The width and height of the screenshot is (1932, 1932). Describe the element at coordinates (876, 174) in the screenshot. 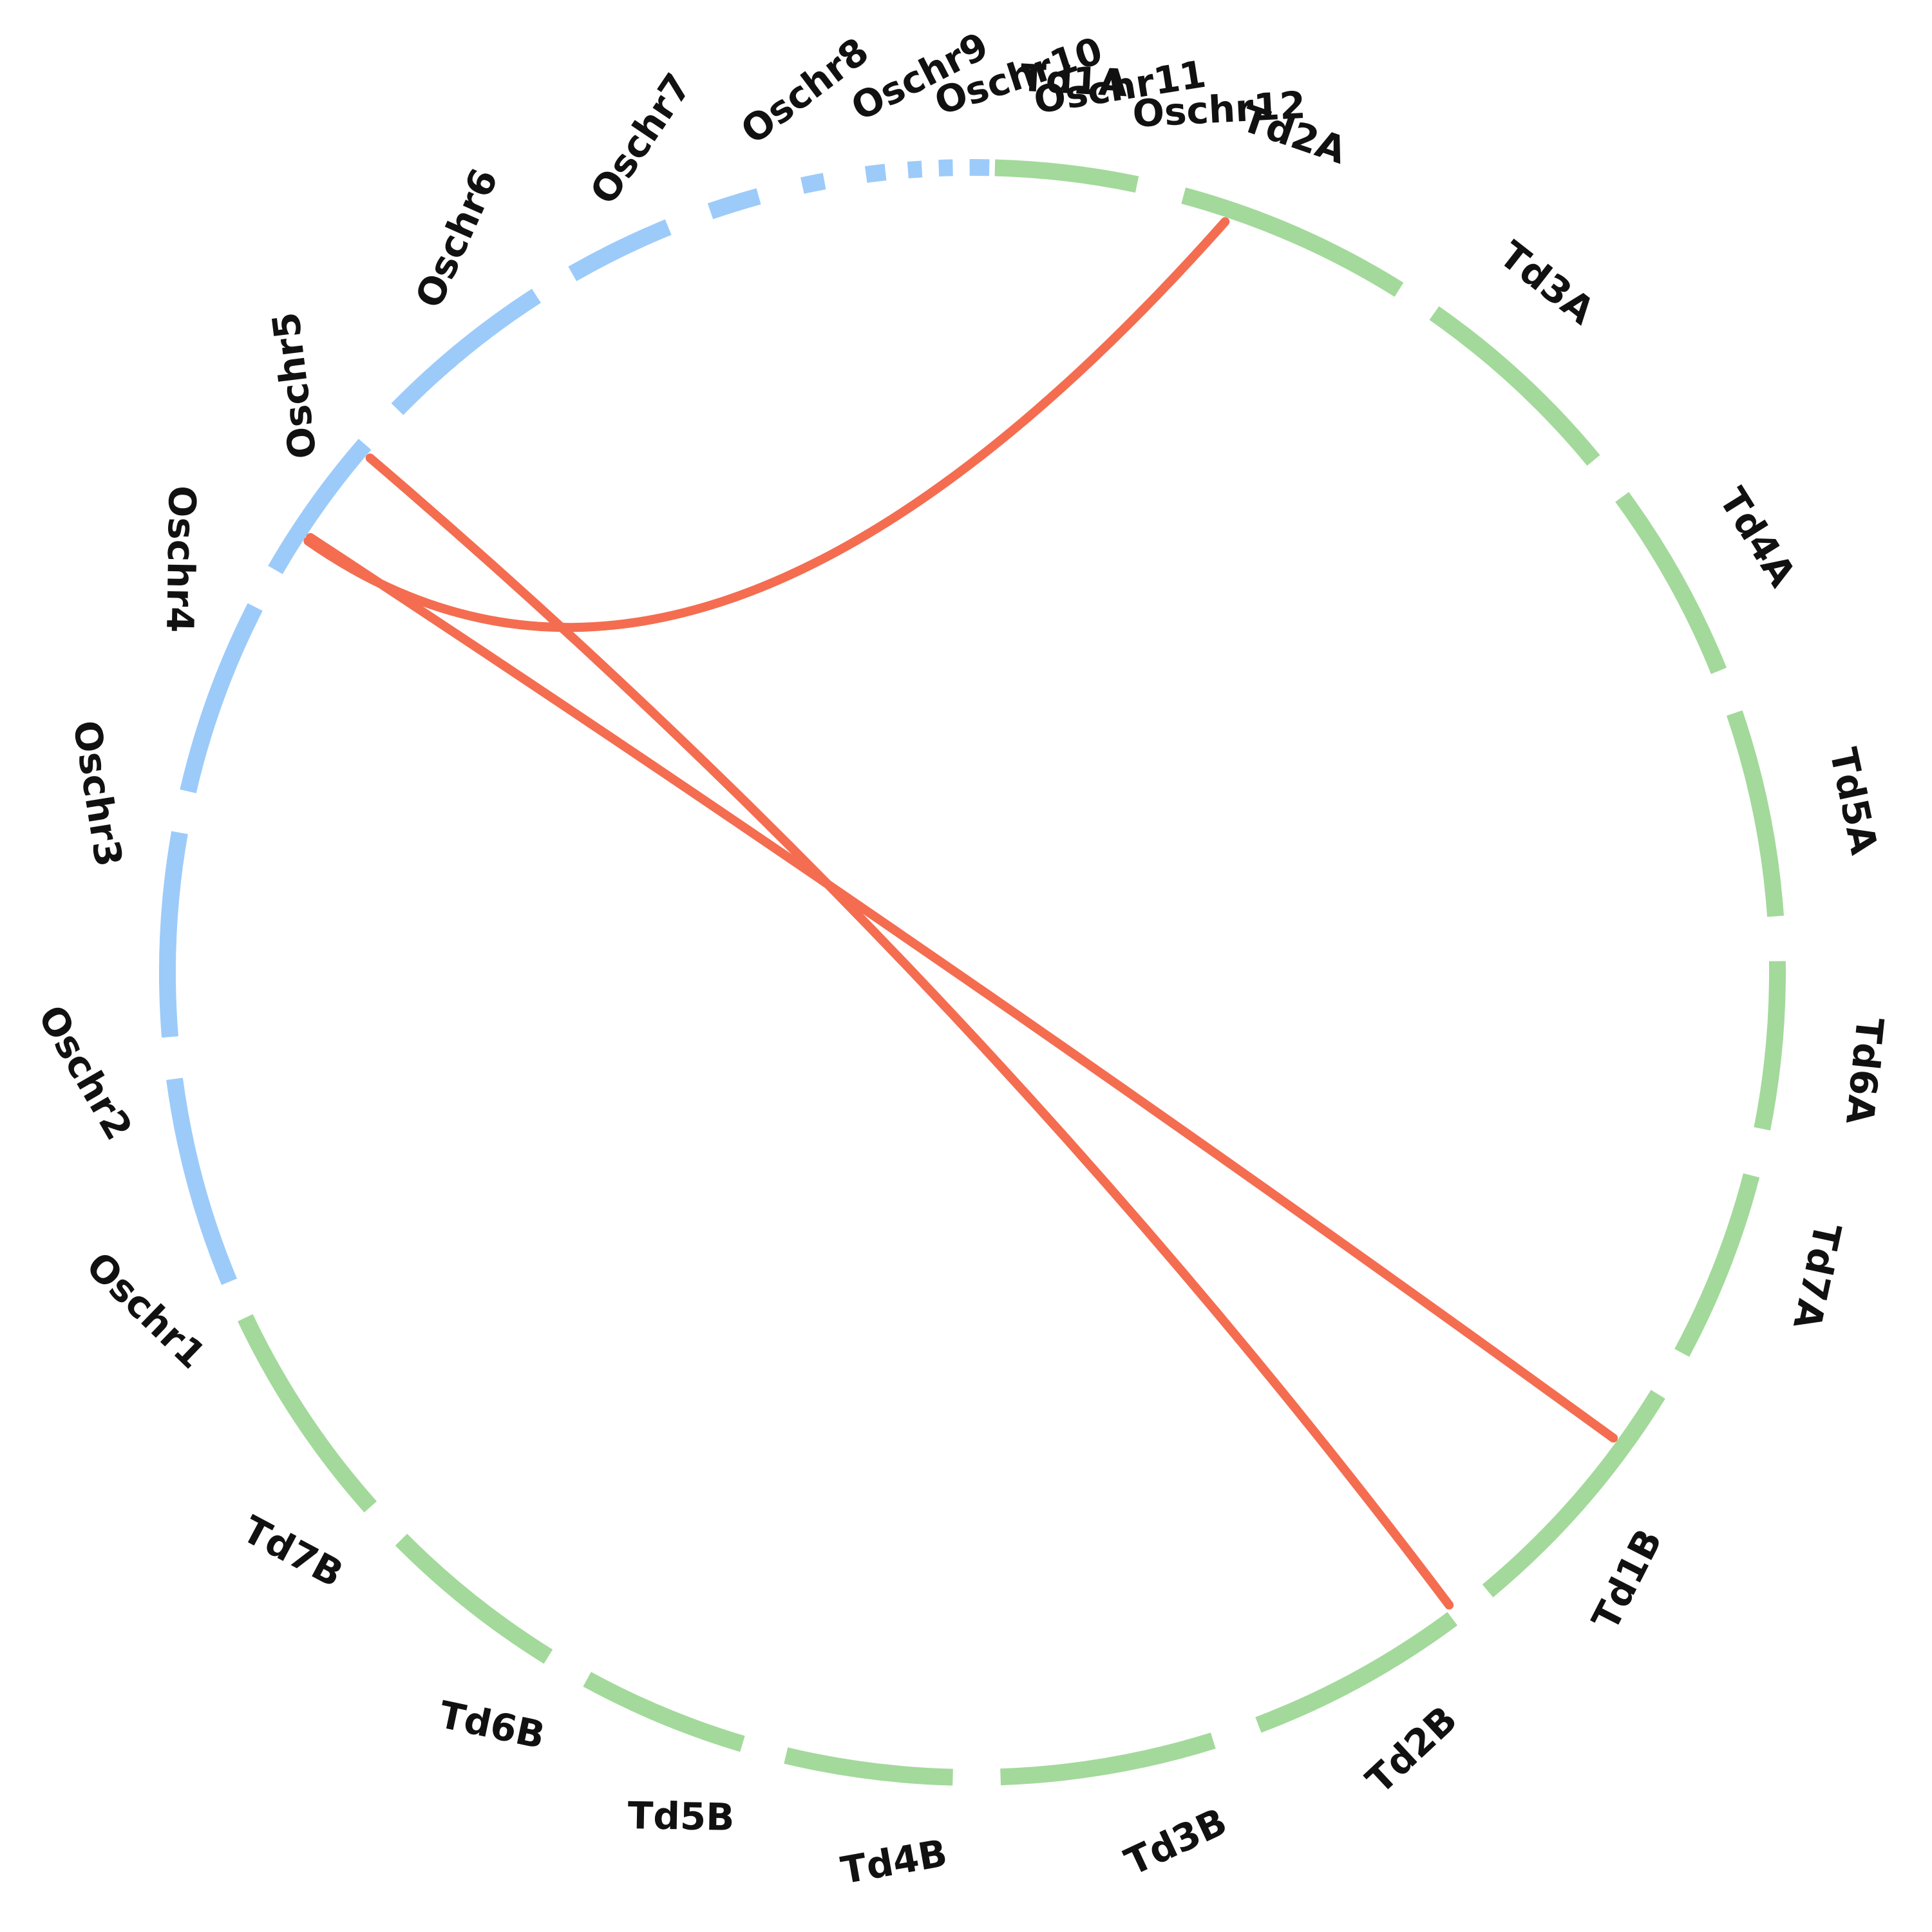

I see `segment-oschr9` at that location.